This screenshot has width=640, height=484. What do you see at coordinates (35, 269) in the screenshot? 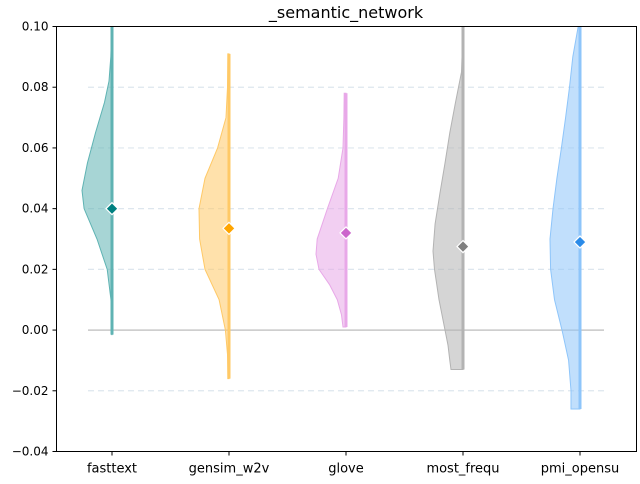
I see `y-tick-label: 0.02` at bounding box center [35, 269].